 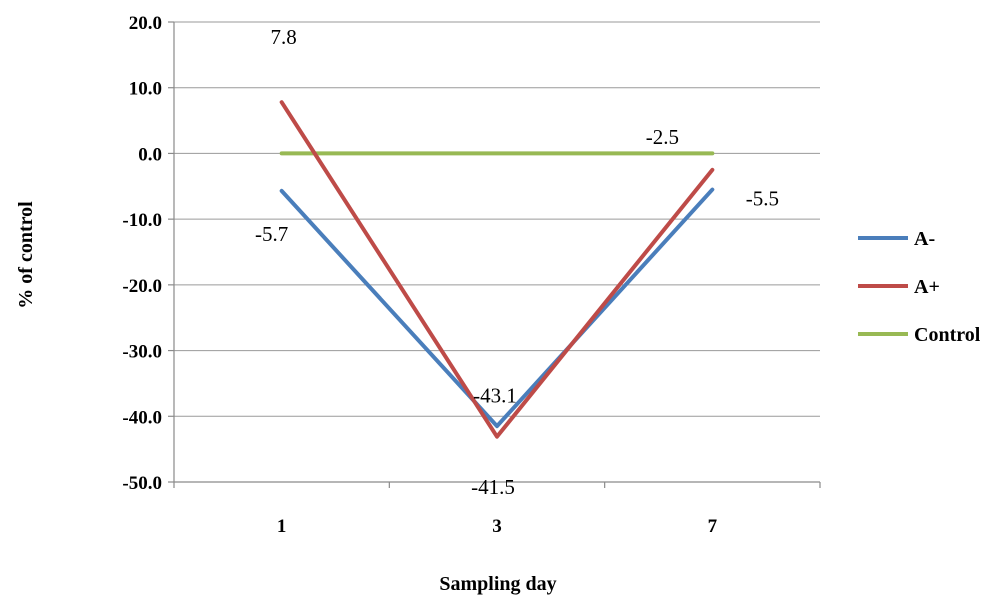 I want to click on legend: A- A+ Control, so click(x=919, y=287).